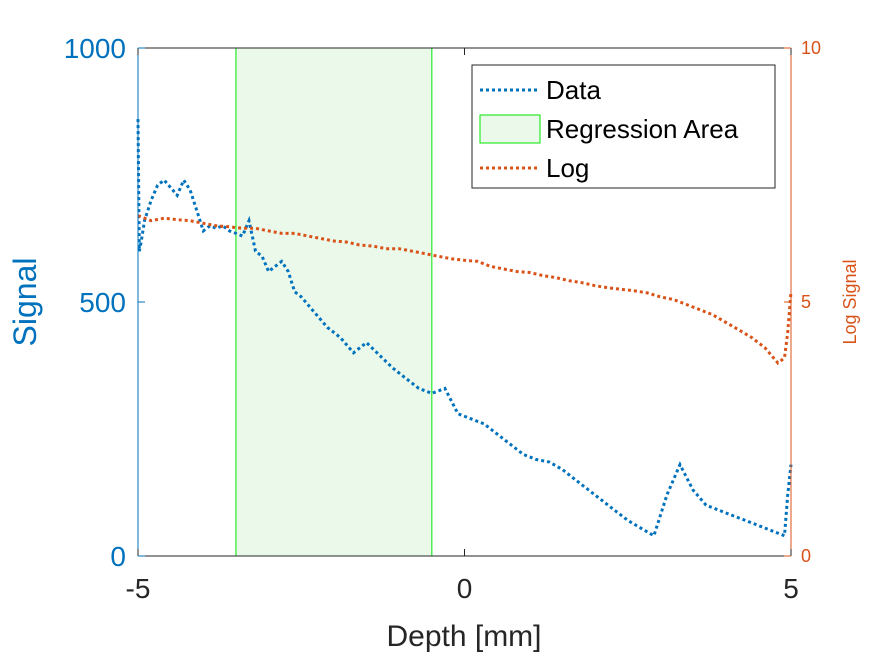 The width and height of the screenshot is (875, 656). I want to click on y2-tick-label: 0, so click(806, 556).